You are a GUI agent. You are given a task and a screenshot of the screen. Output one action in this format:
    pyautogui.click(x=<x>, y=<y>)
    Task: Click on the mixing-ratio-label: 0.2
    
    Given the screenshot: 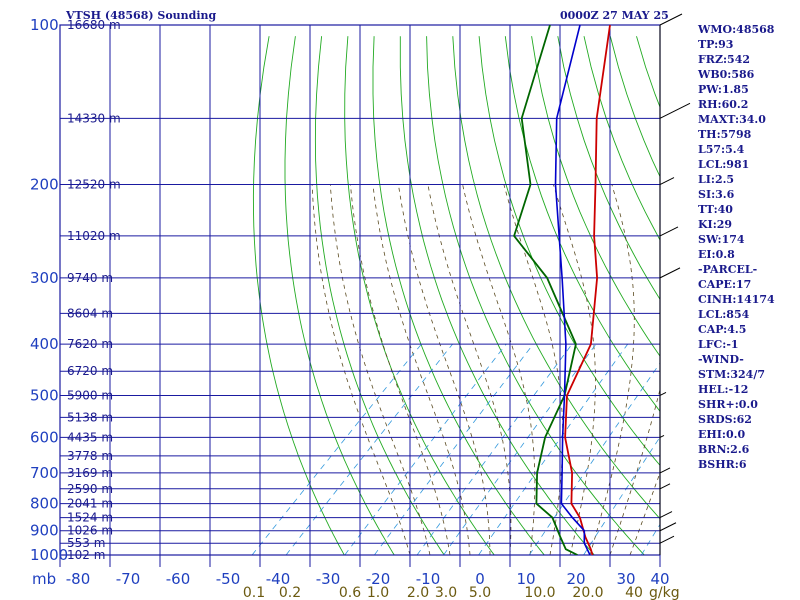 What is the action you would take?
    pyautogui.click(x=290, y=592)
    